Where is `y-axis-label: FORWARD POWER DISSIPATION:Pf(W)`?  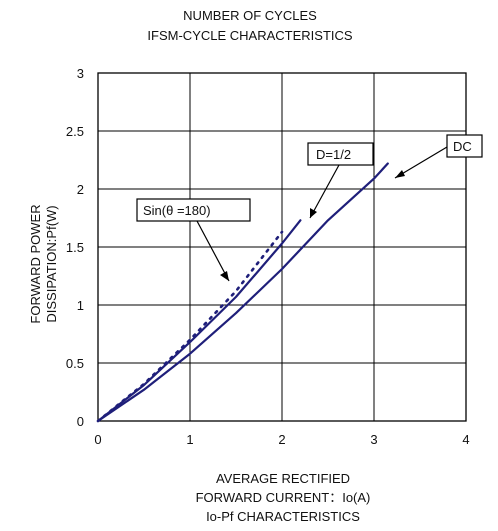
y-axis-label: FORWARD POWER DISSIPATION:Pf(W) is located at coordinates (43, 263).